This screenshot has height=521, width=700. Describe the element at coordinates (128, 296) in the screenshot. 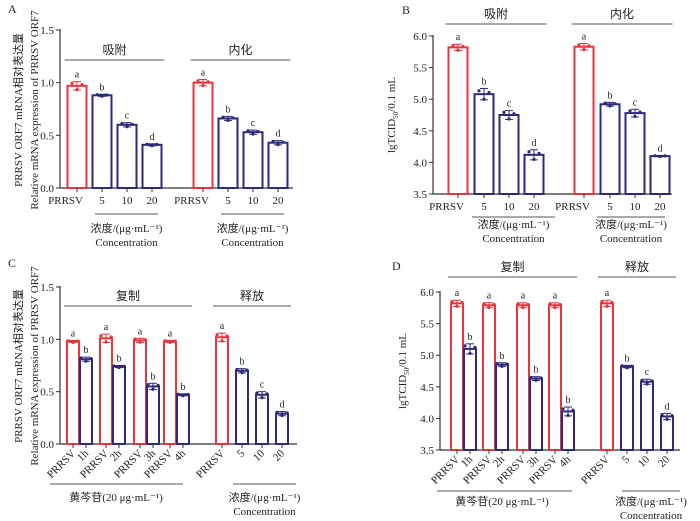

I see `group-label: 复制` at that location.